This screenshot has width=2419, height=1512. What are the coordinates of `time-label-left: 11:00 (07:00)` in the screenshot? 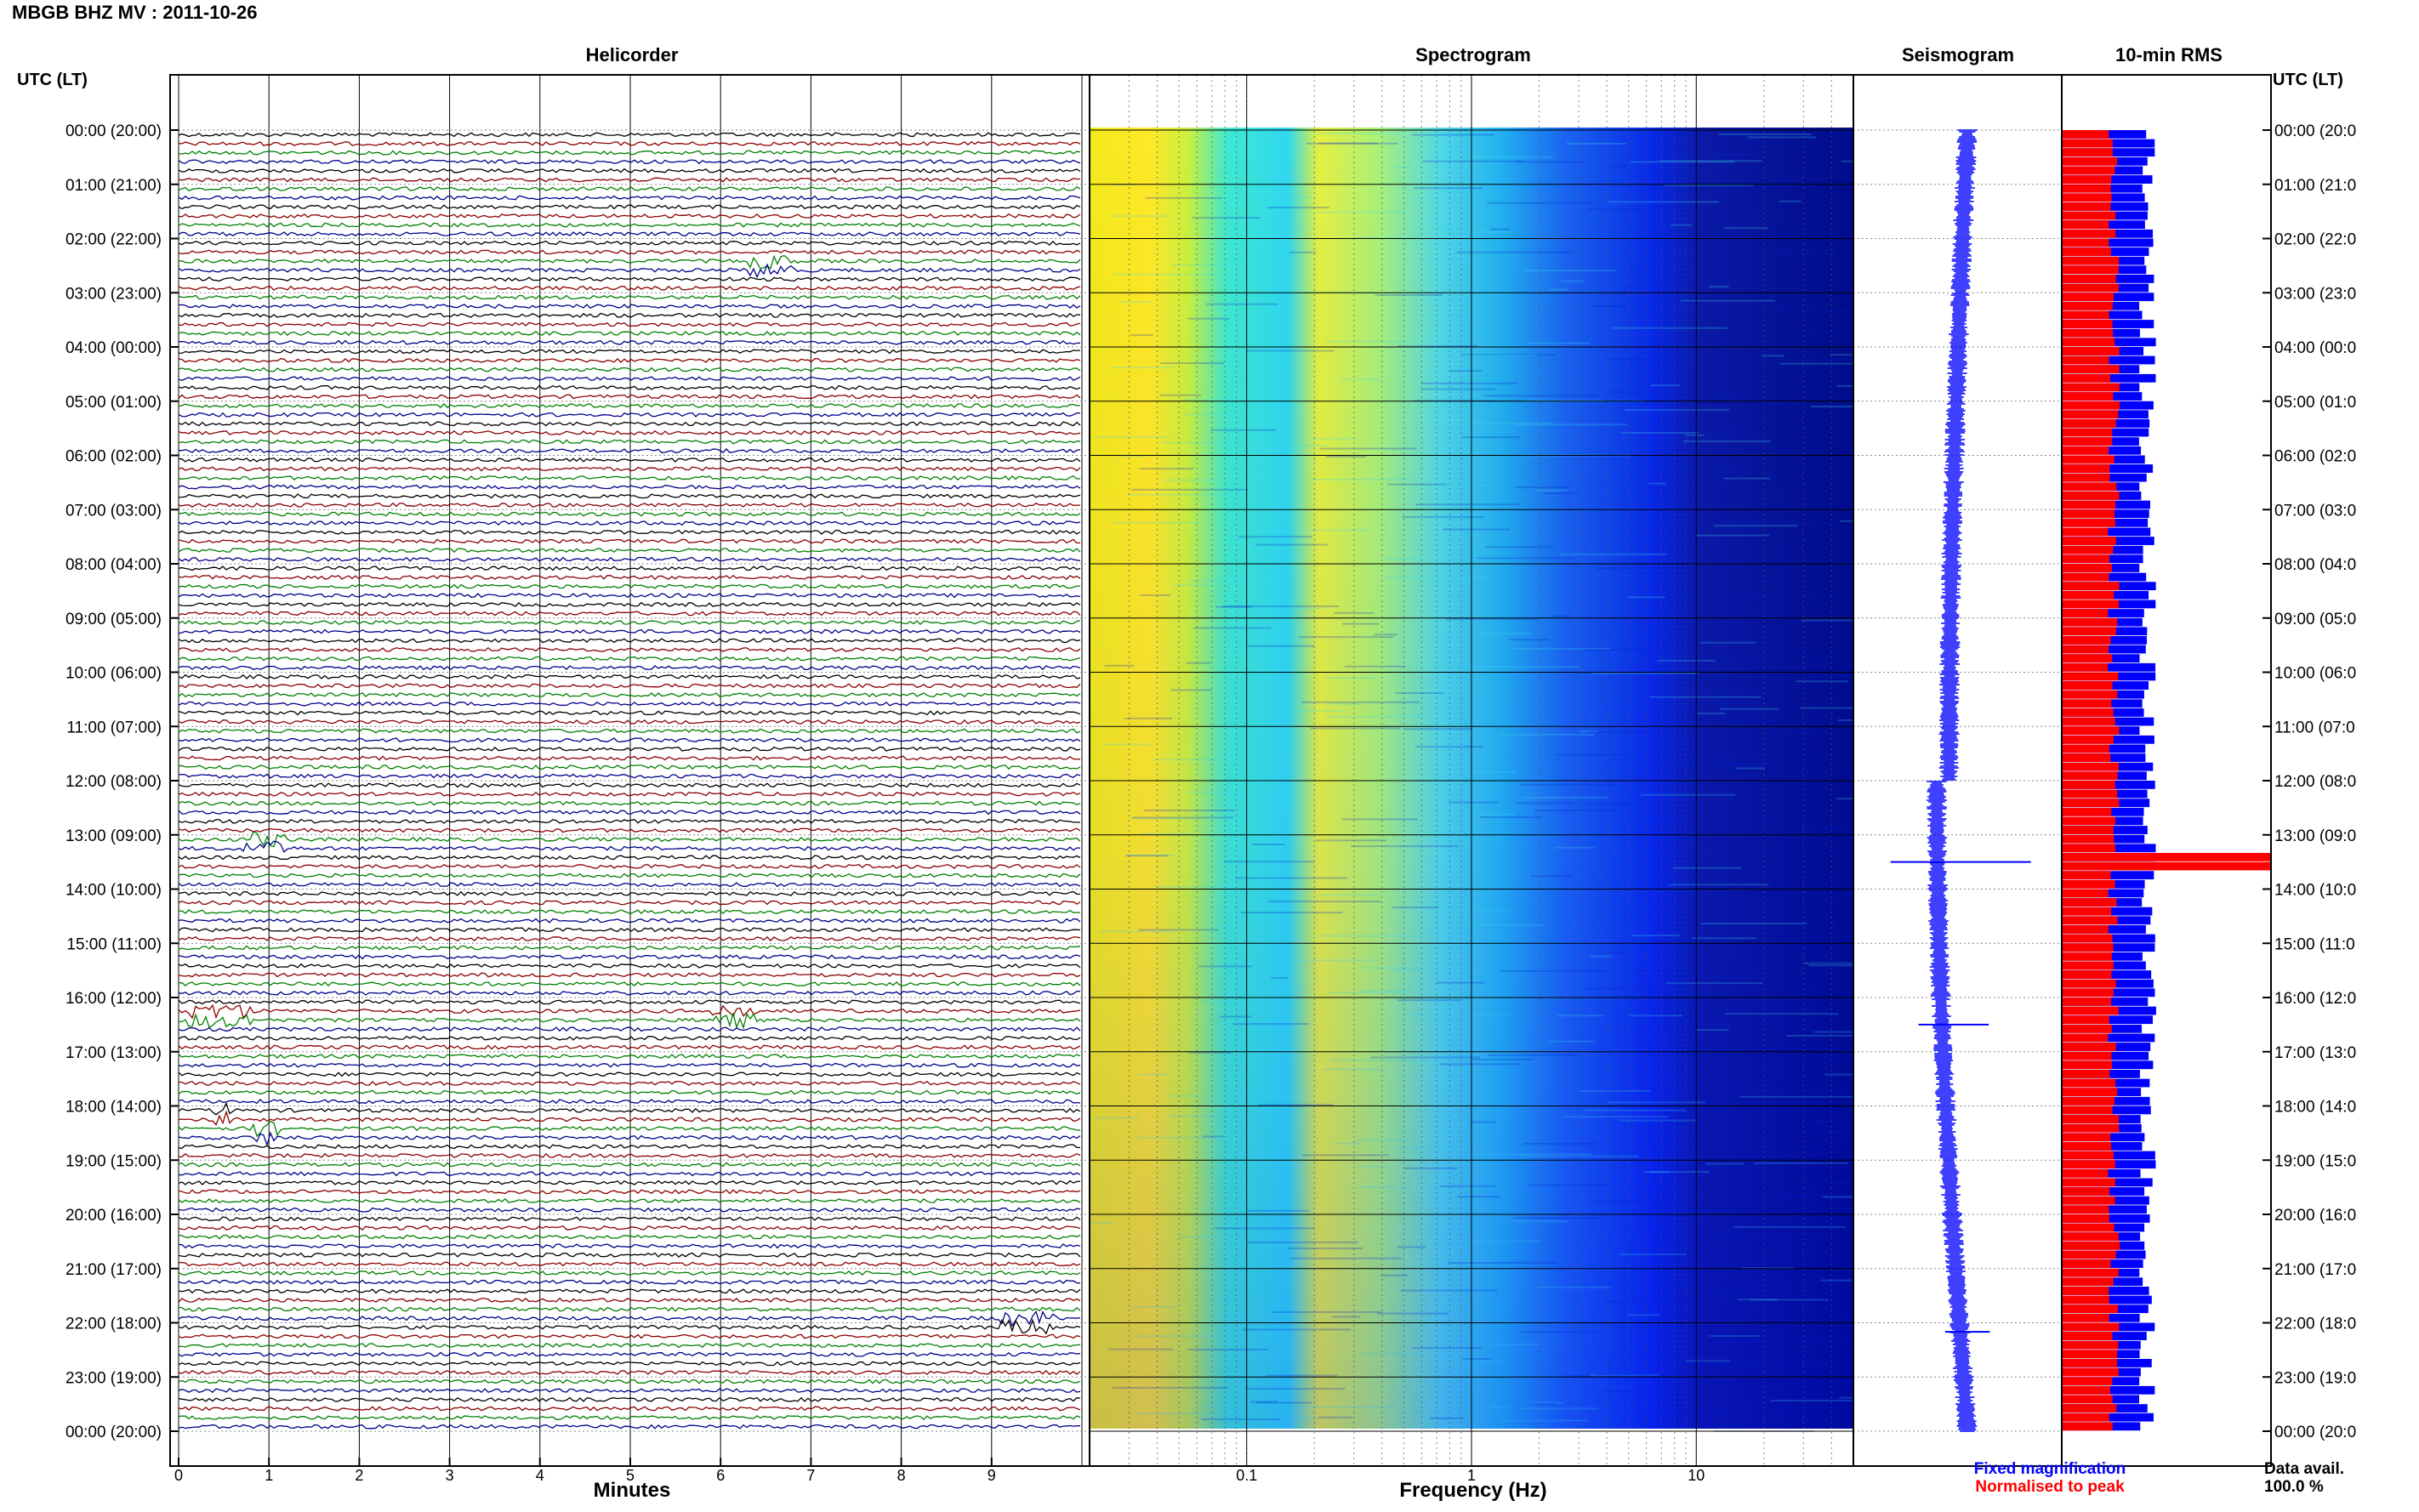 It's located at (114, 727).